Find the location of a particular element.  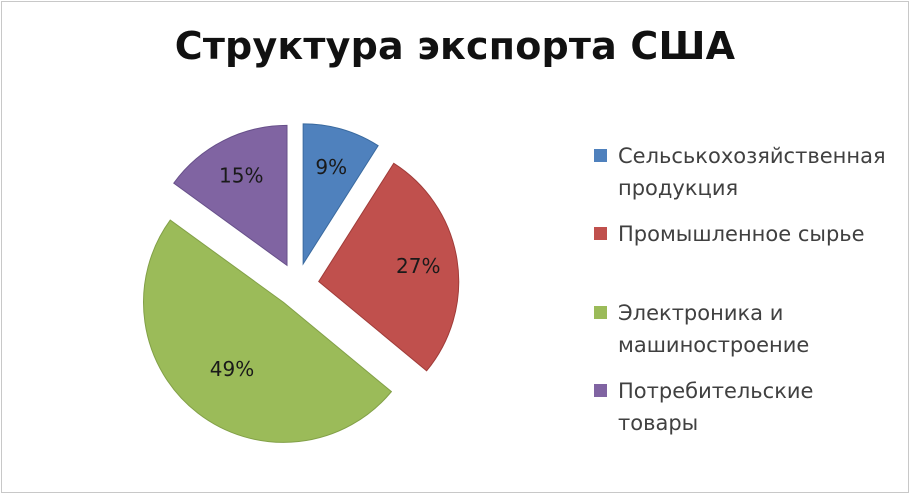

legend-label: Потребительские товары is located at coordinates (716, 407).